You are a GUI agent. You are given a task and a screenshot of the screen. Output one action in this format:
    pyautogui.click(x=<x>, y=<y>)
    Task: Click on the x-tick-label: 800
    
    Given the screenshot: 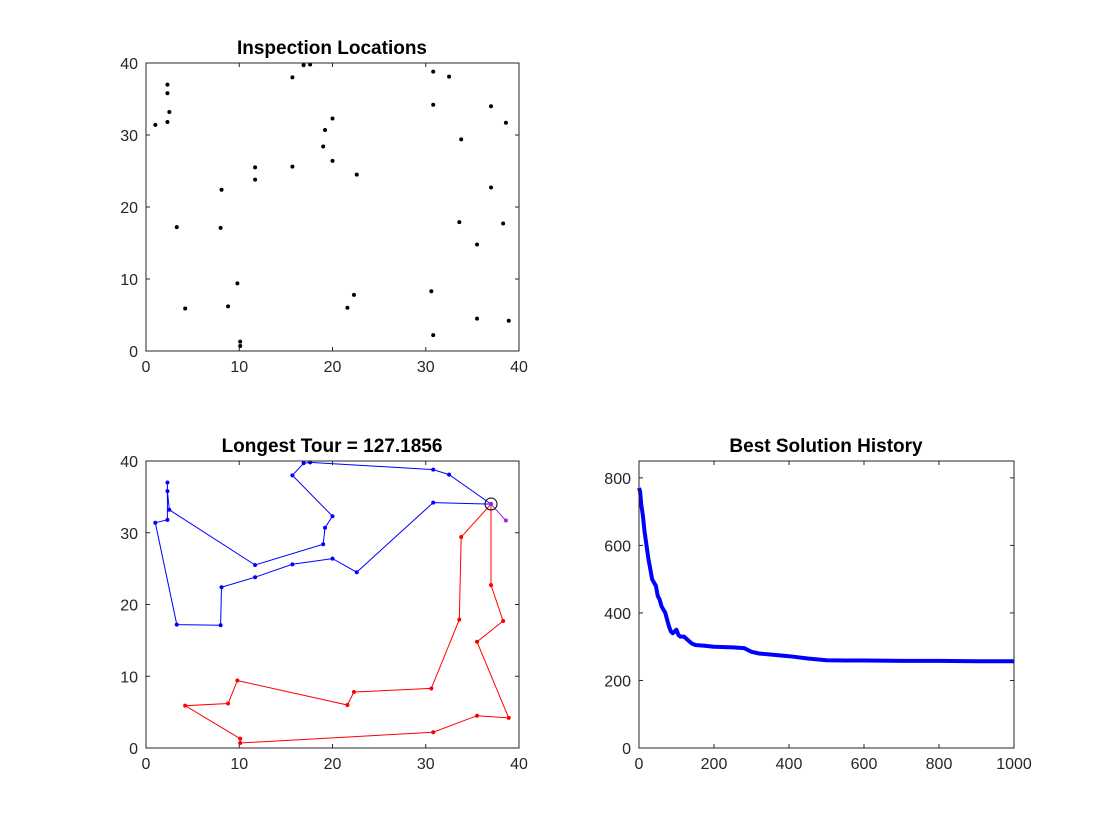 What is the action you would take?
    pyautogui.click(x=939, y=764)
    